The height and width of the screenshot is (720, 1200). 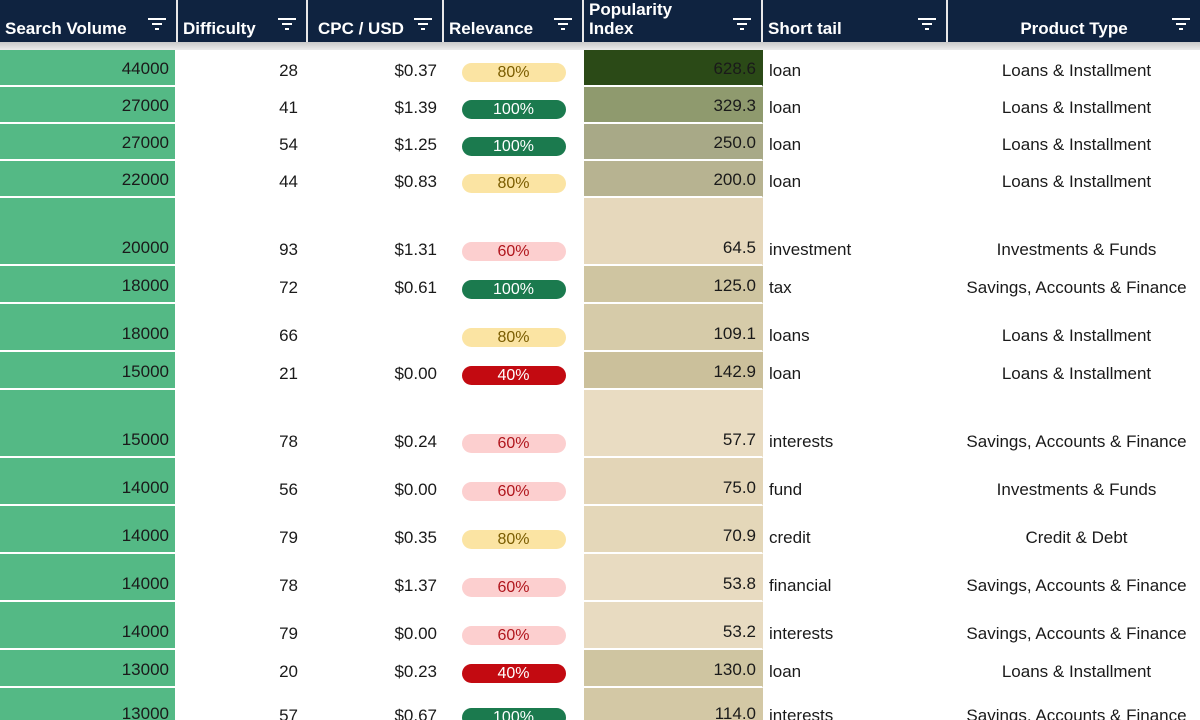 What do you see at coordinates (673, 285) in the screenshot?
I see `popularity-index-cell: 125.0` at bounding box center [673, 285].